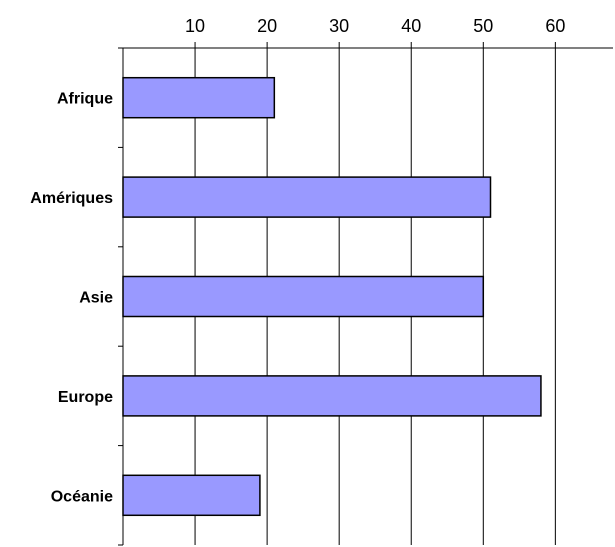 The height and width of the screenshot is (547, 615). What do you see at coordinates (303, 296) in the screenshot?
I see `bar-asie` at bounding box center [303, 296].